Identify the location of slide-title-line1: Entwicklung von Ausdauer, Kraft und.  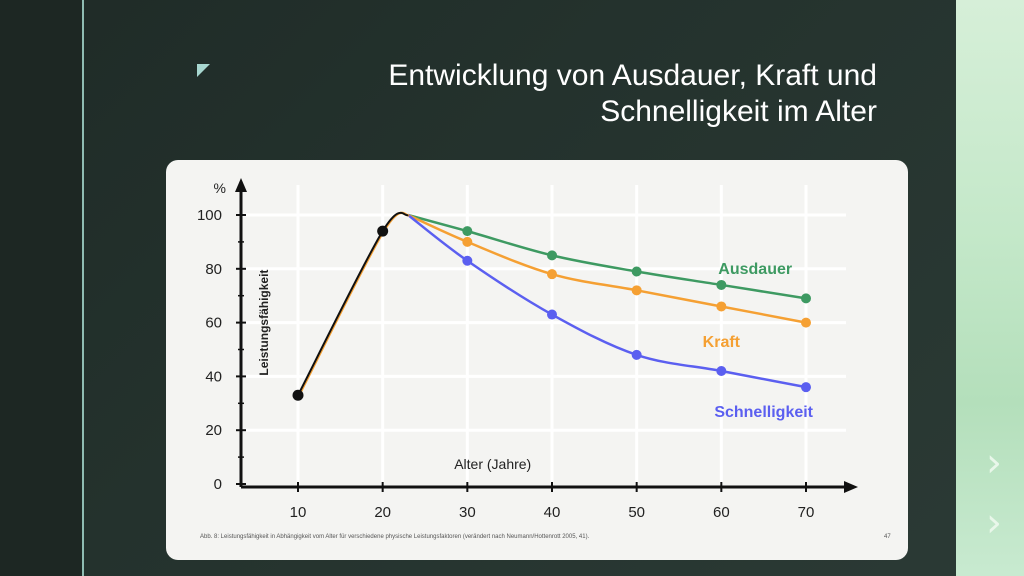
(632, 75).